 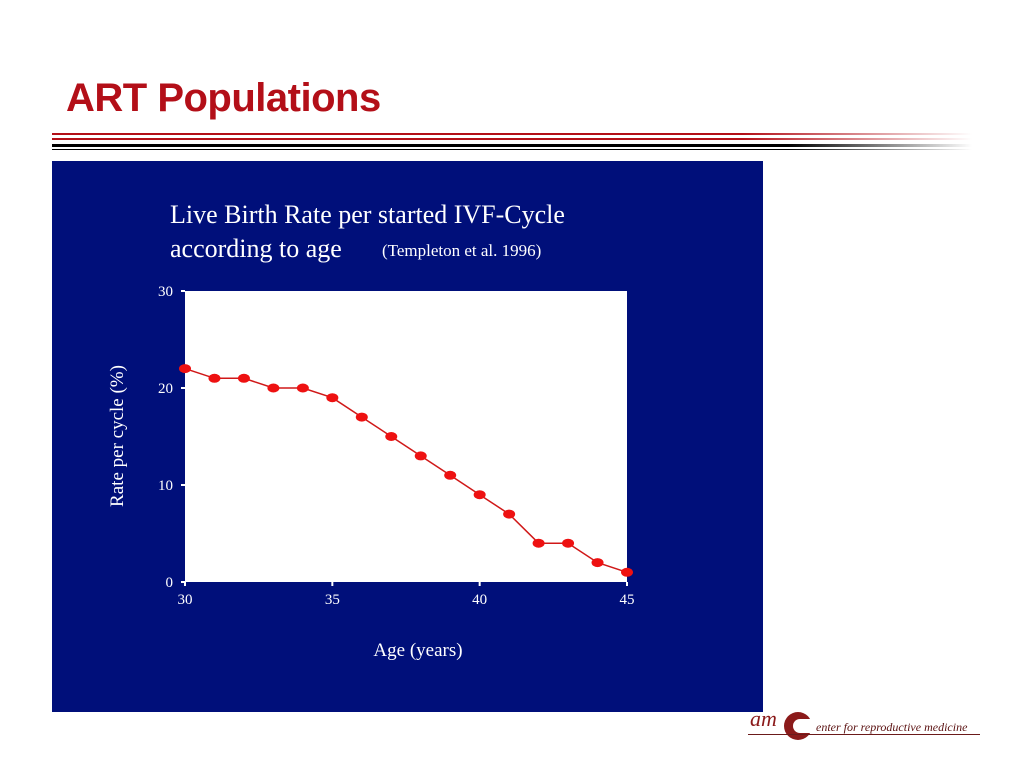 I want to click on y-tick-label: 0, so click(x=170, y=583).